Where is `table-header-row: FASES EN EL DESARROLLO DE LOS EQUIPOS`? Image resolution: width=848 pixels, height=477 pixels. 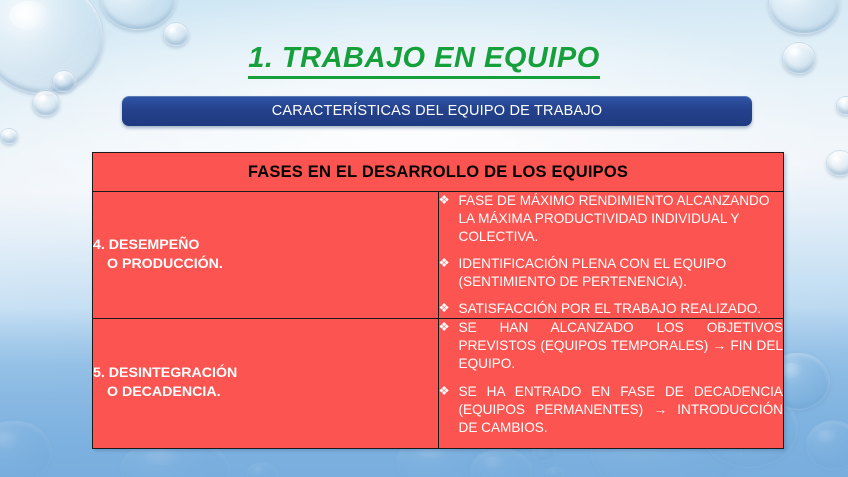
table-header-row: FASES EN EL DESARROLLO DE LOS EQUIPOS is located at coordinates (438, 172).